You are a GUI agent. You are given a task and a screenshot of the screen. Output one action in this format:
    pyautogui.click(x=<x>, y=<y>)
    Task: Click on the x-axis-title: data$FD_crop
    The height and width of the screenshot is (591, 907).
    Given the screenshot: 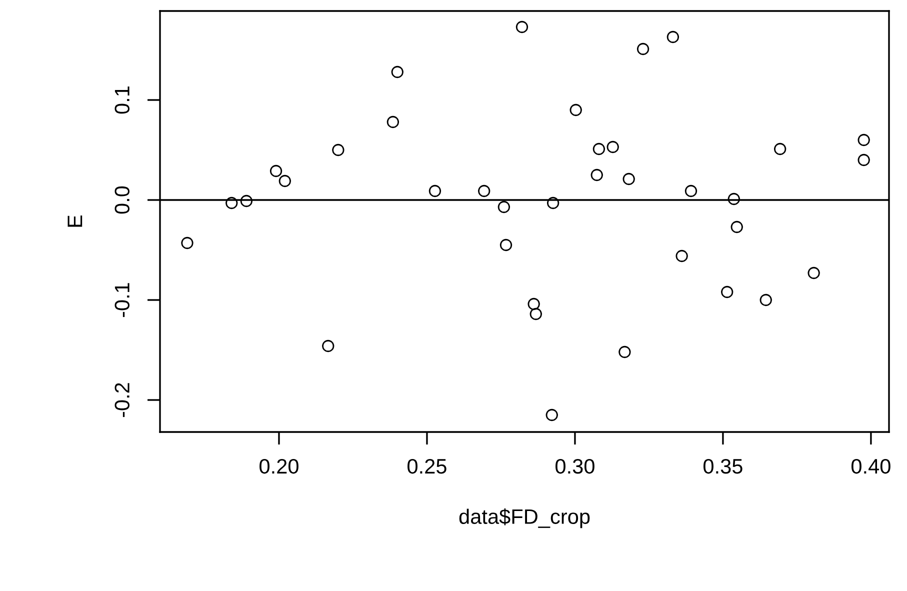 What is the action you would take?
    pyautogui.click(x=524, y=518)
    